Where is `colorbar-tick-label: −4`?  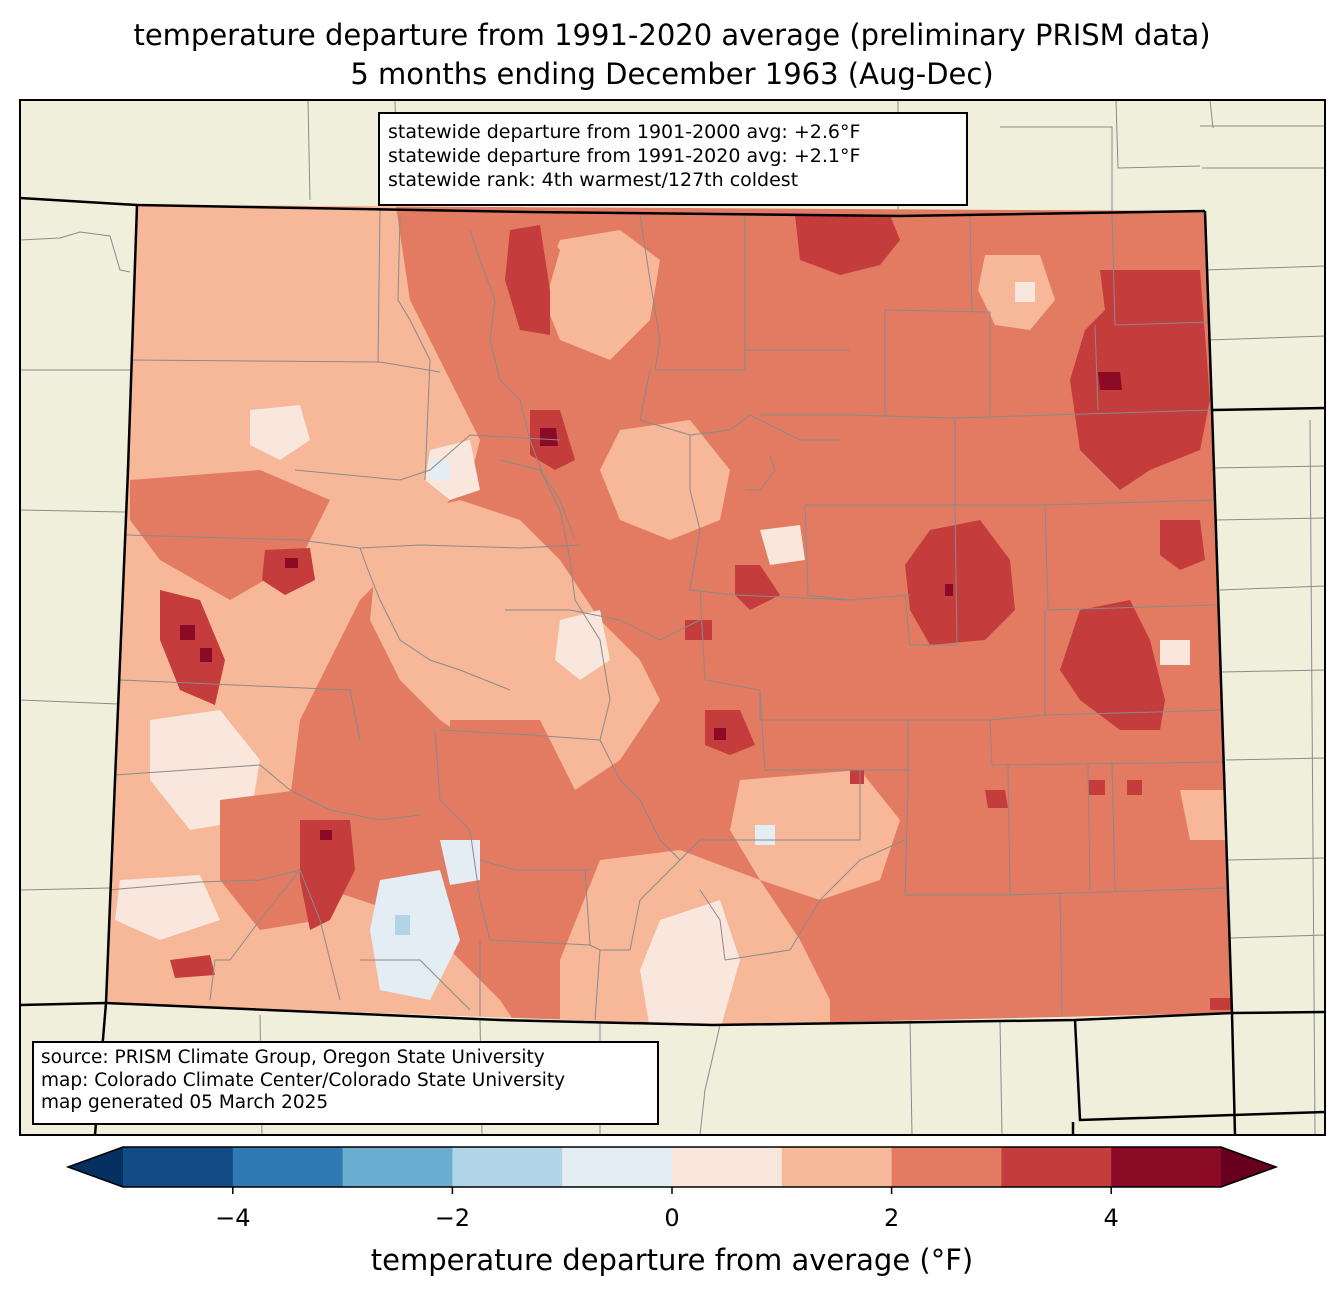
colorbar-tick-label: −4 is located at coordinates (233, 1218).